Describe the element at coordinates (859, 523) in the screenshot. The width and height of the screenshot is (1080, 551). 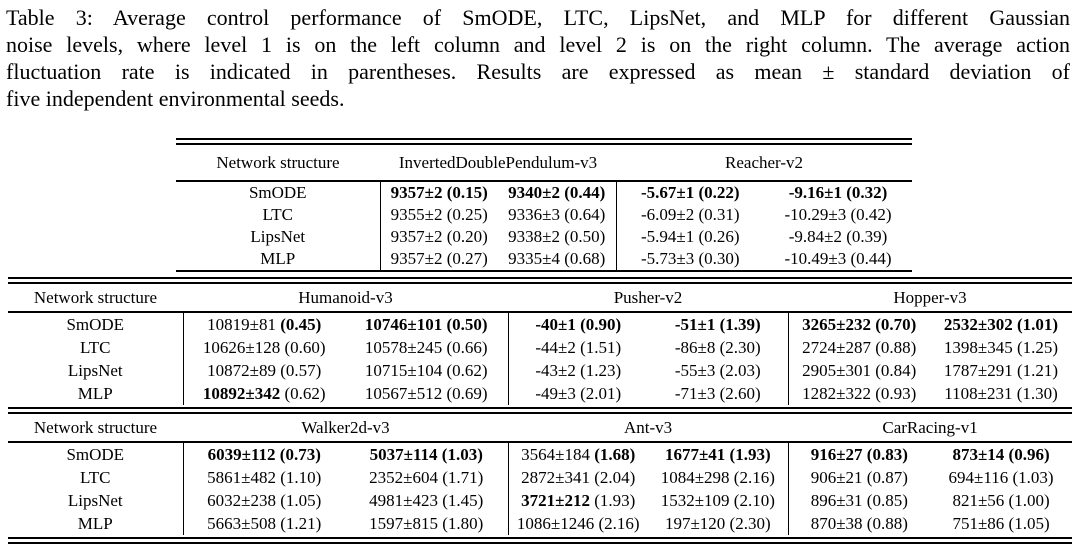
I see `result-cell: 870±38 (0.88)` at that location.